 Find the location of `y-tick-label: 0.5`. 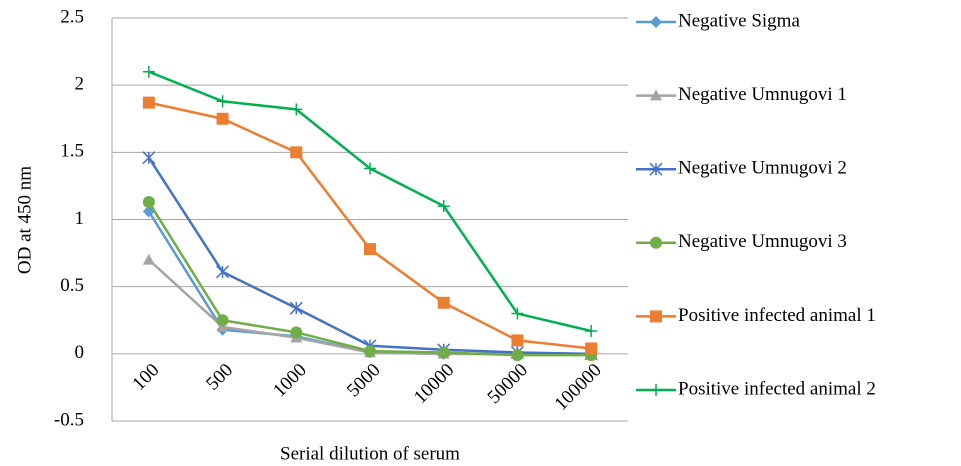

y-tick-label: 0.5 is located at coordinates (72, 285).